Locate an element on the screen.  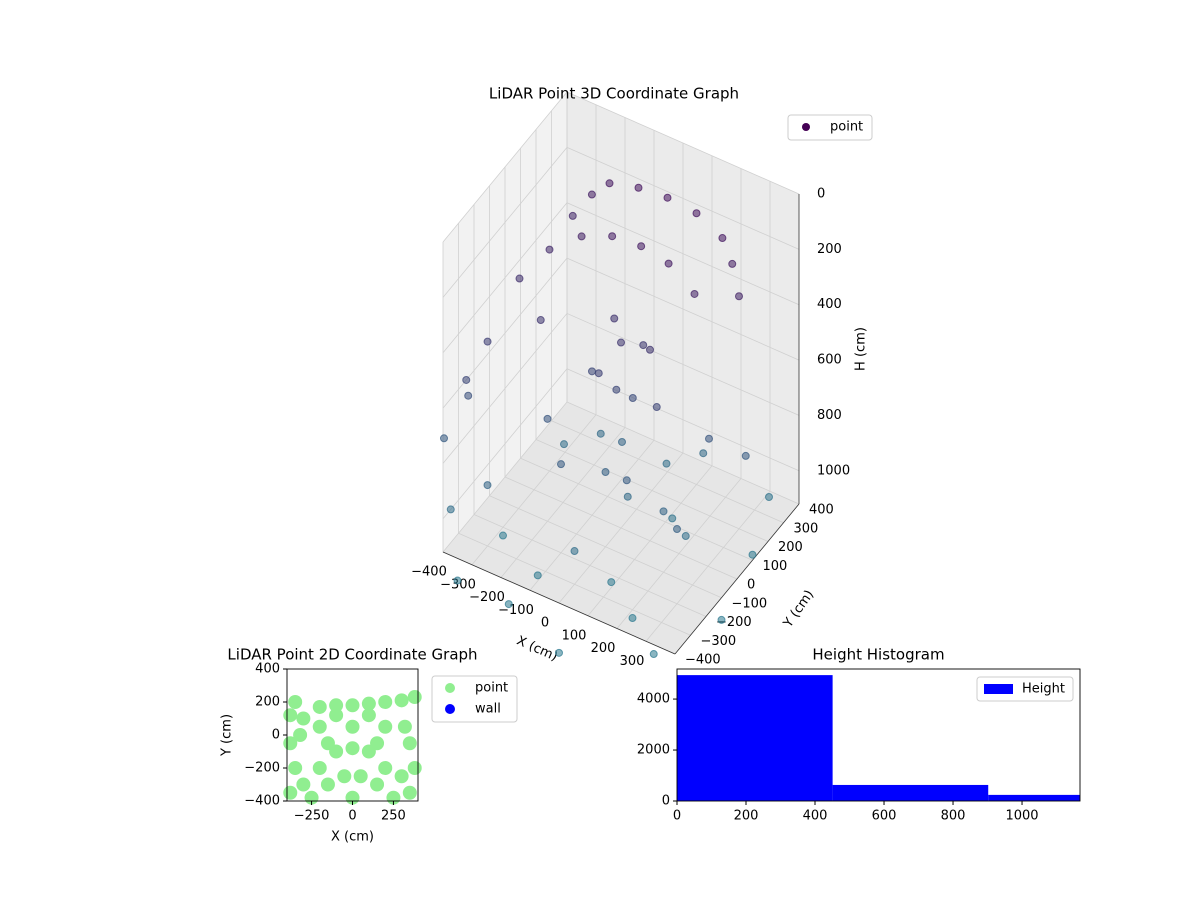
x-tick-label: −300 is located at coordinates (458, 584).